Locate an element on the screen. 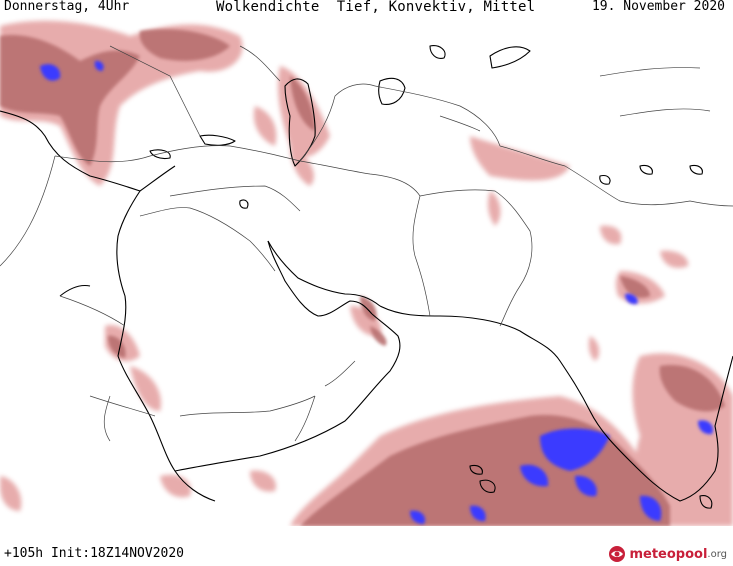 This screenshot has width=733, height=566. forecast-run-info: +105h Init:18Z14NOV2020 is located at coordinates (94, 553).